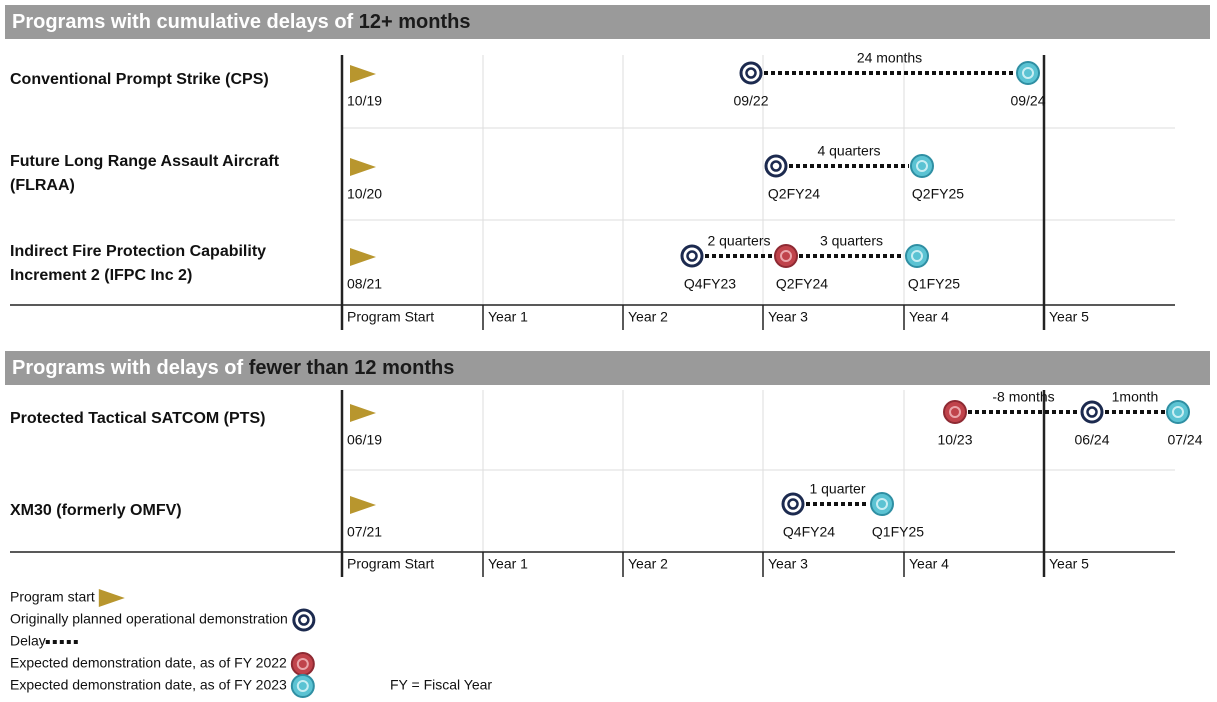 The height and width of the screenshot is (702, 1217). What do you see at coordinates (1091, 440) in the screenshot?
I see `milestone-label: 06/24` at bounding box center [1091, 440].